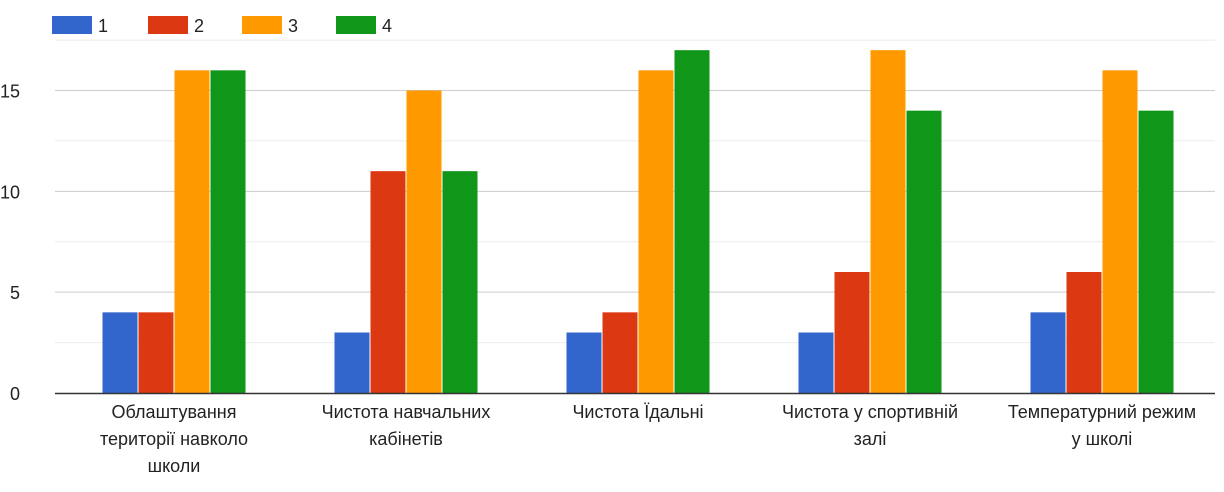 The height and width of the screenshot is (492, 1224). Describe the element at coordinates (637, 412) in the screenshot. I see `x-category-label: Чистота Їдальні` at that location.